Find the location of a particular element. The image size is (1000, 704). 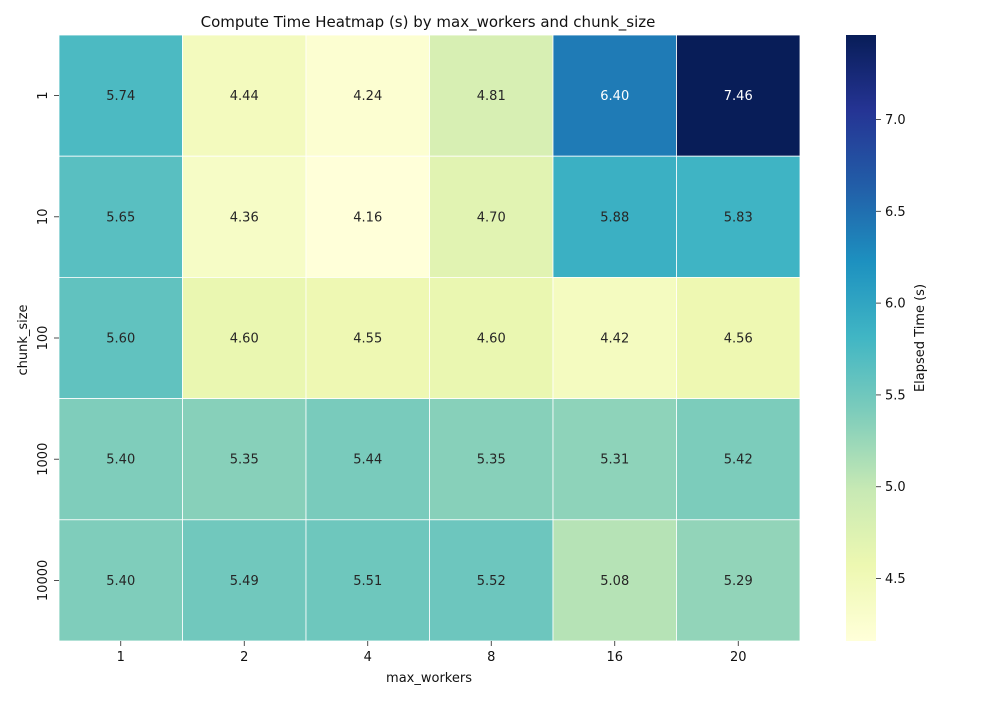

x-tick-label: 2 is located at coordinates (244, 657).